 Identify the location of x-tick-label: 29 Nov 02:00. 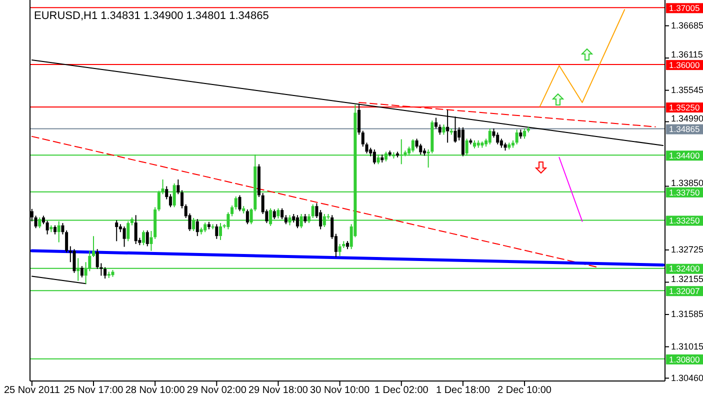
(216, 390).